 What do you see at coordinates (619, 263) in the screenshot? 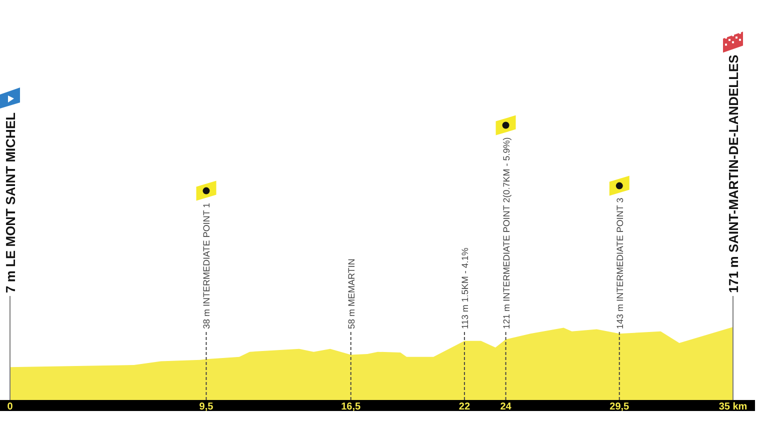
I see `ref-line-label: 143 m INTERMEDIATE POINT 3` at bounding box center [619, 263].